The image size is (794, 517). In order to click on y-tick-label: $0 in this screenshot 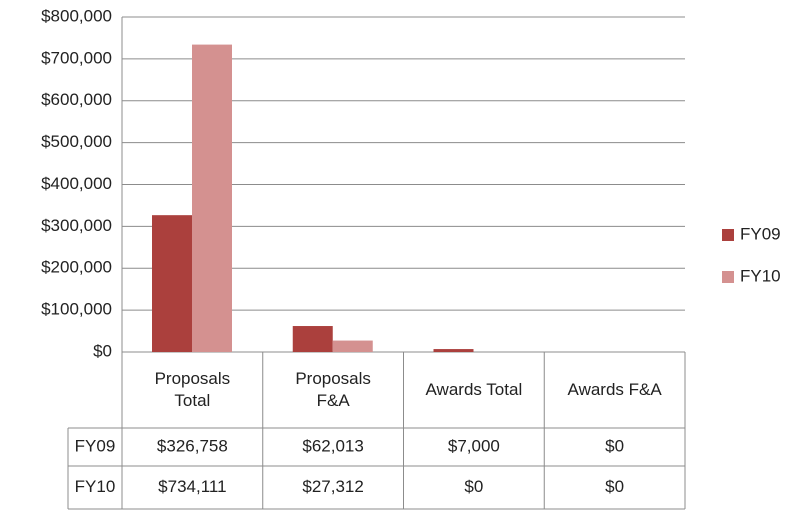, I will do `click(102, 350)`.